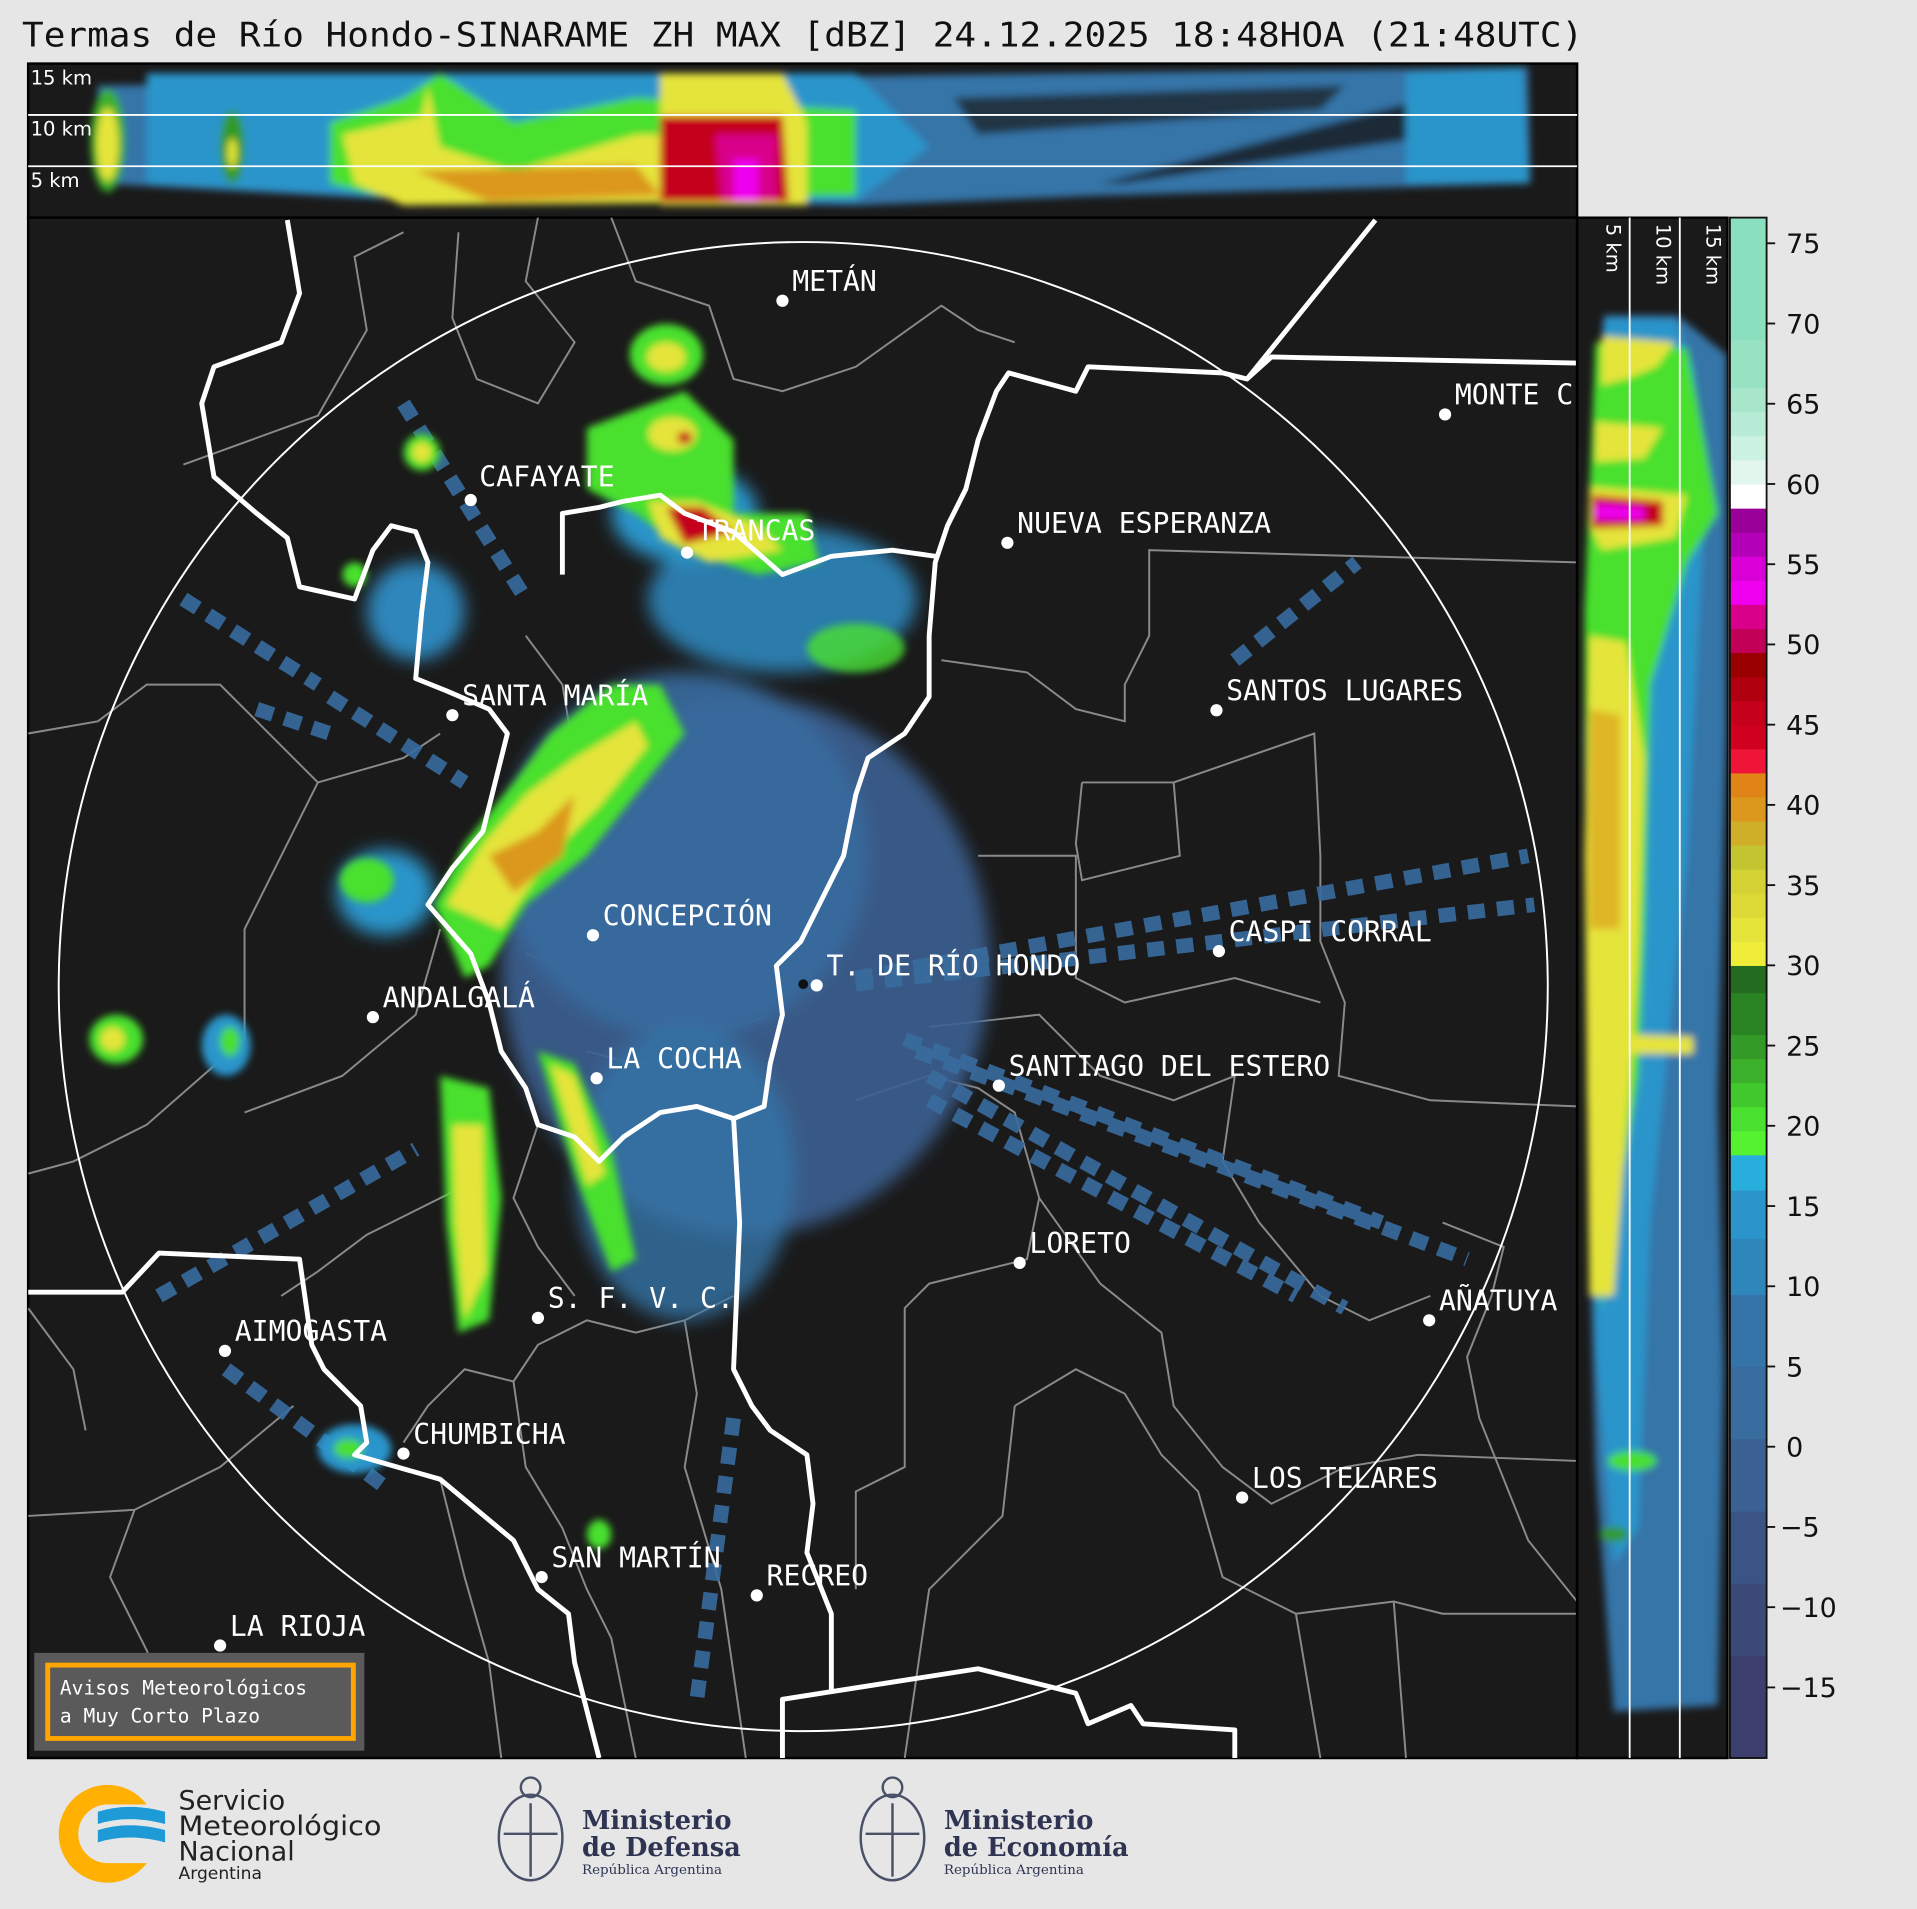 The image size is (1917, 1909). I want to click on colorbar-tick-label: 30, so click(1803, 966).